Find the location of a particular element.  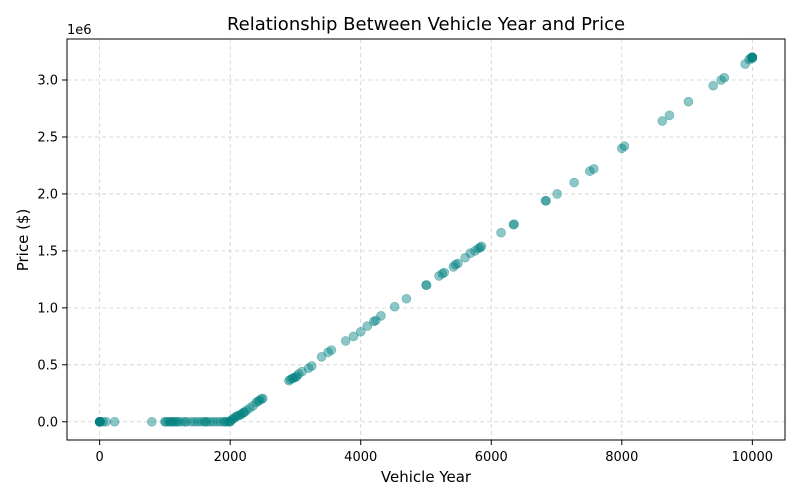

y-offset-label: 1e6 is located at coordinates (79, 30).